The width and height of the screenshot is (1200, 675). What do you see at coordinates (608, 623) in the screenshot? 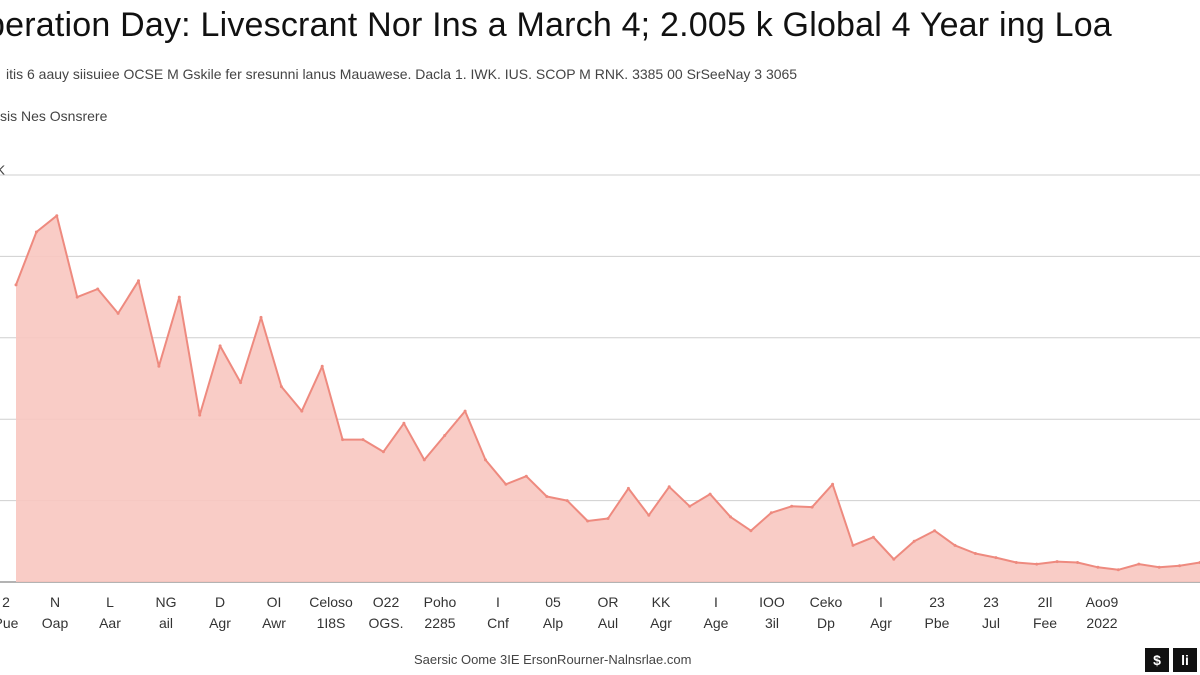
I see `x-tick-label-bottom: Aul` at bounding box center [608, 623].